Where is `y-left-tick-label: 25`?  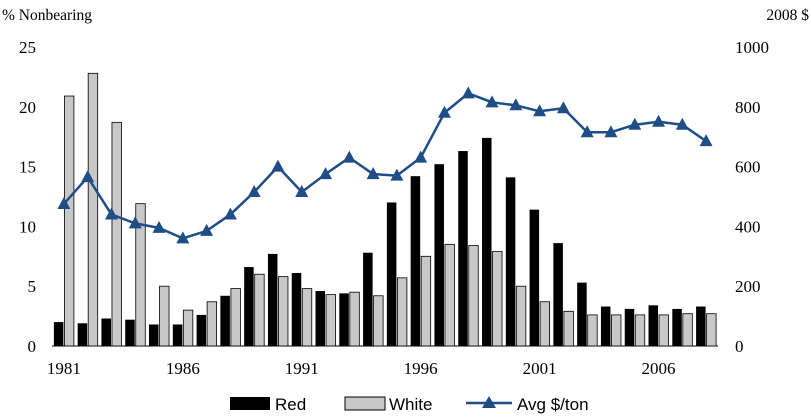
y-left-tick-label: 25 is located at coordinates (27, 47).